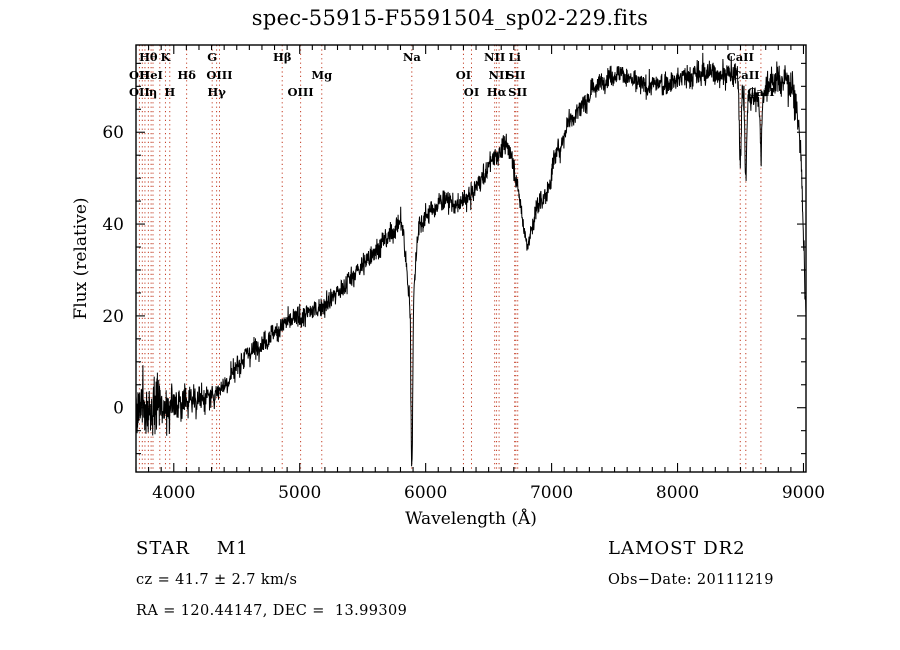 The width and height of the screenshot is (900, 650). Describe the element at coordinates (803, 493) in the screenshot. I see `x-axis-tick-label: 9000` at that location.